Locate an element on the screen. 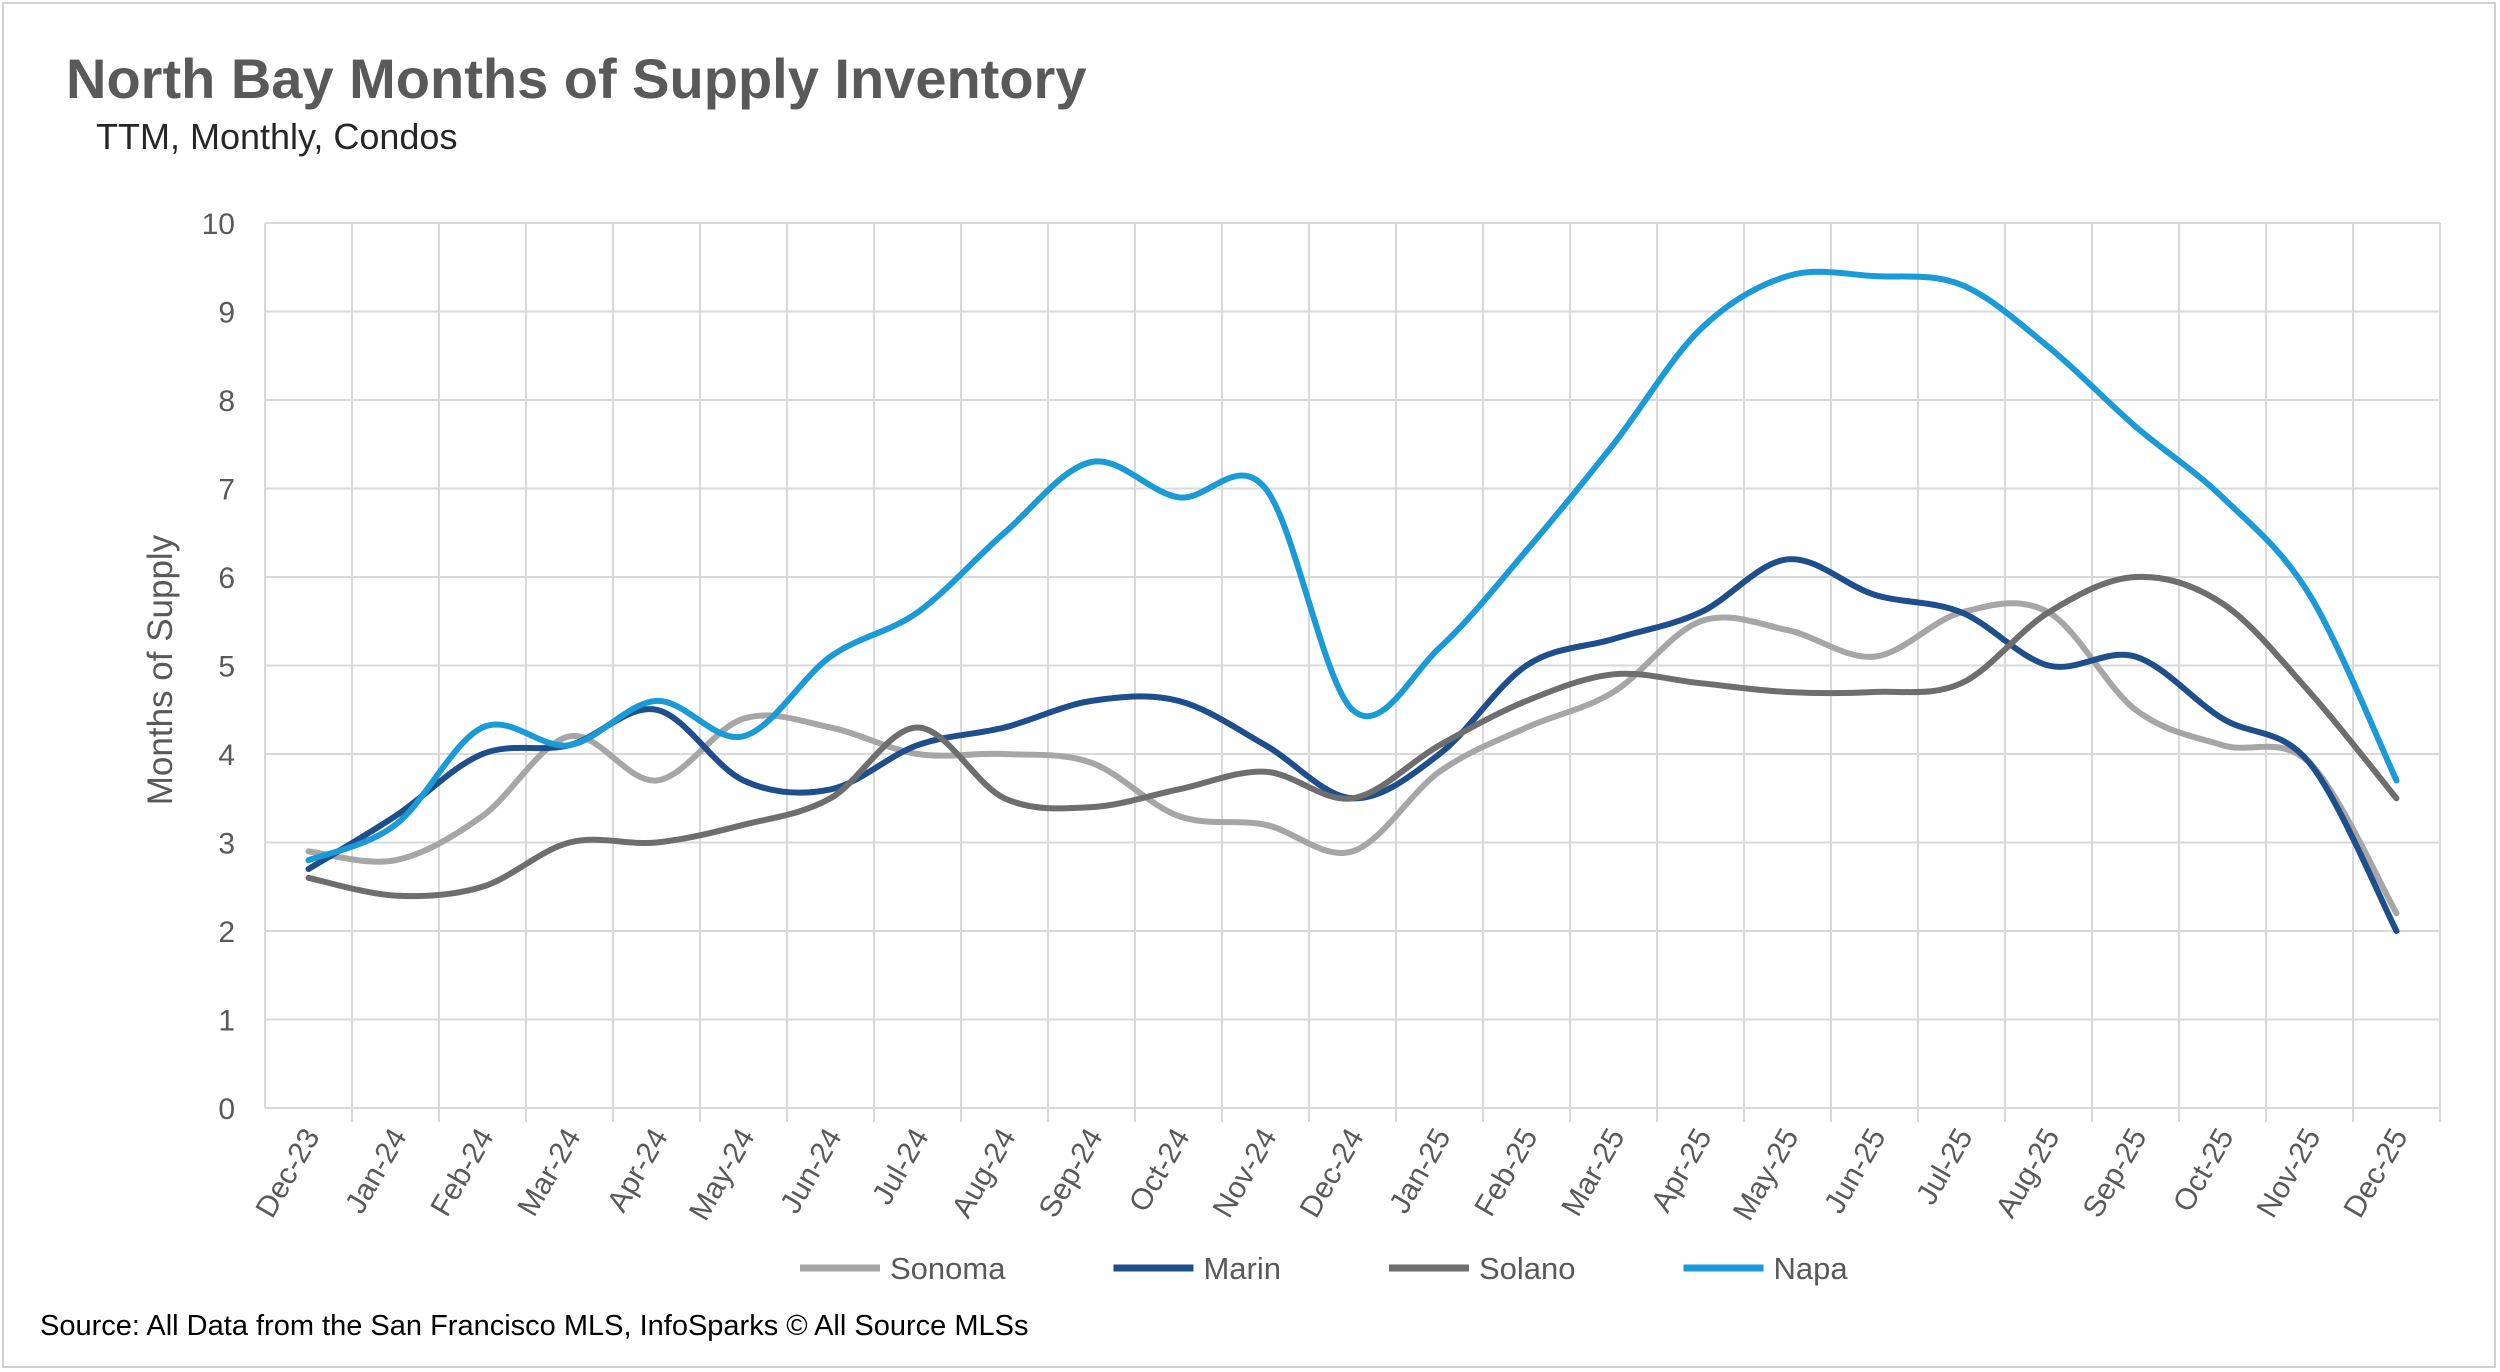 This screenshot has height=1372, width=2500. y-tick-label: 5 is located at coordinates (226, 667).